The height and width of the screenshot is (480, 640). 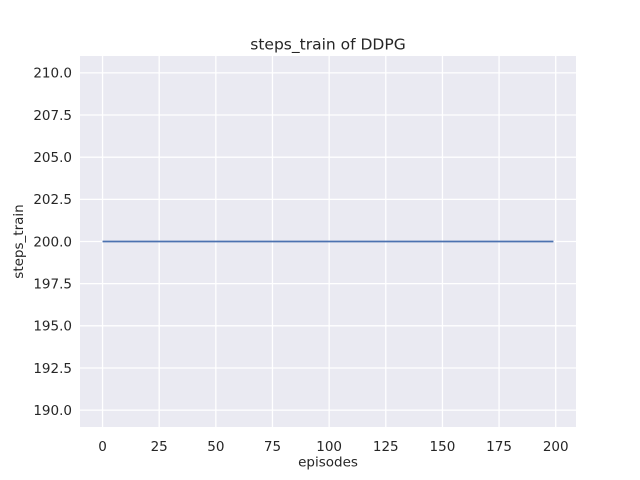 I want to click on y-tick-label: 200.0, so click(x=52, y=242).